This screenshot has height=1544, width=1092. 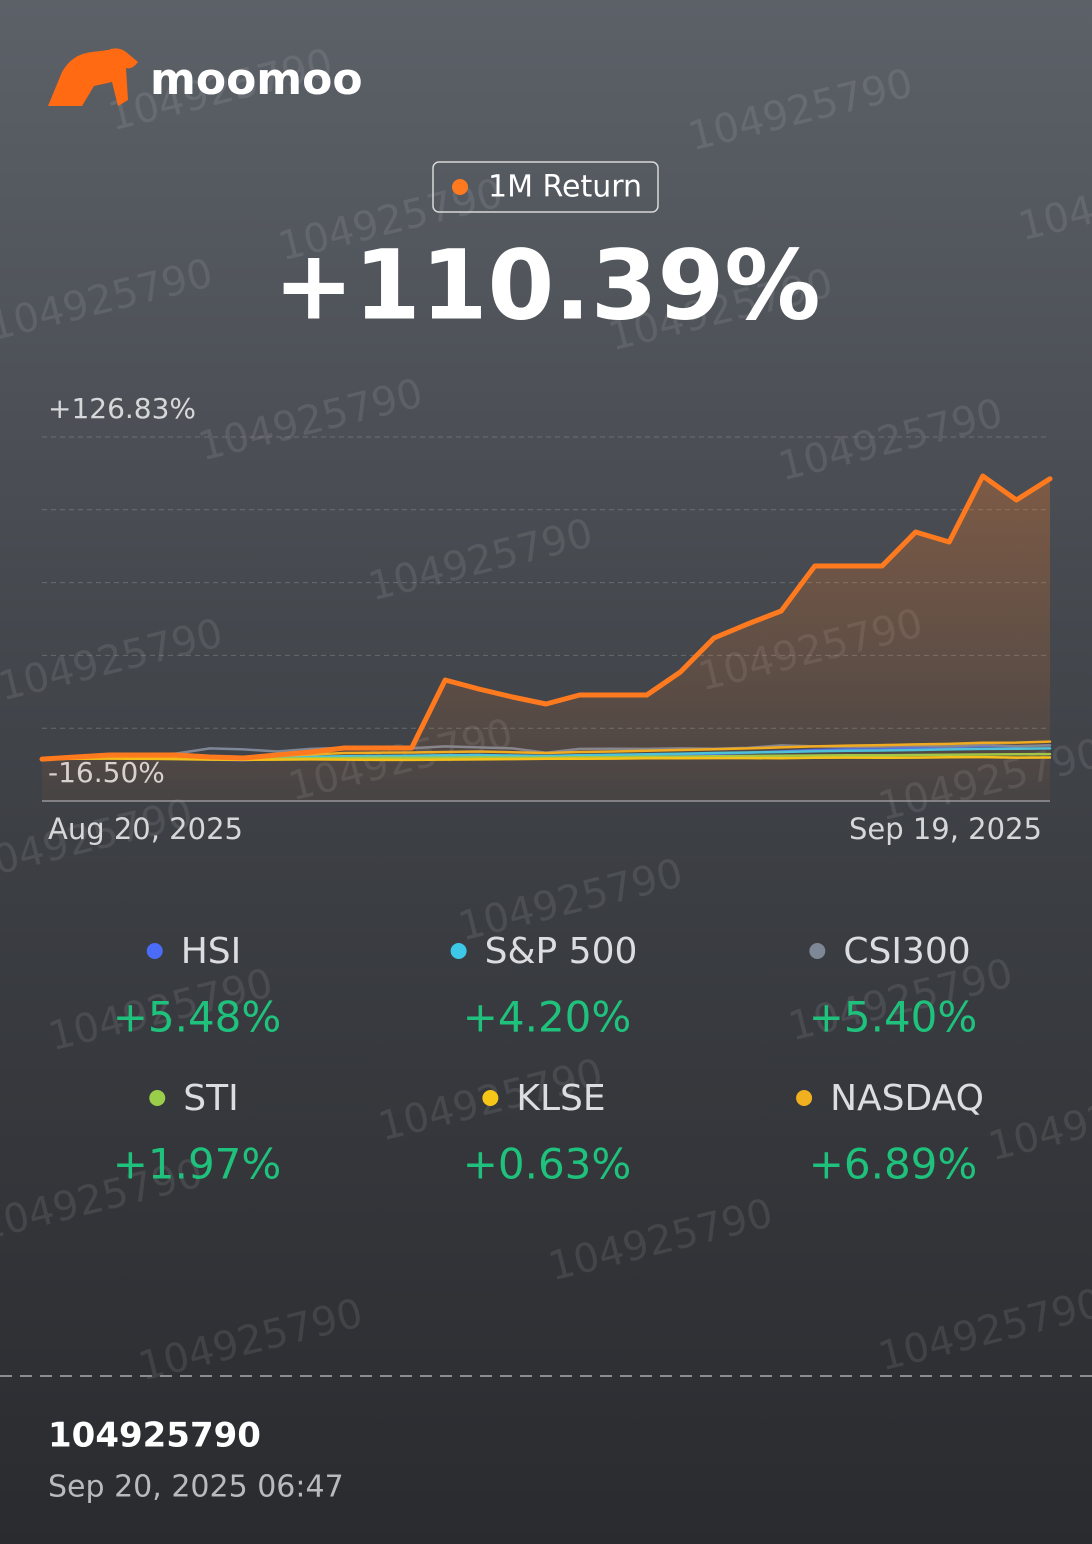 What do you see at coordinates (197, 1017) in the screenshot?
I see `legend-return: +5.48%` at bounding box center [197, 1017].